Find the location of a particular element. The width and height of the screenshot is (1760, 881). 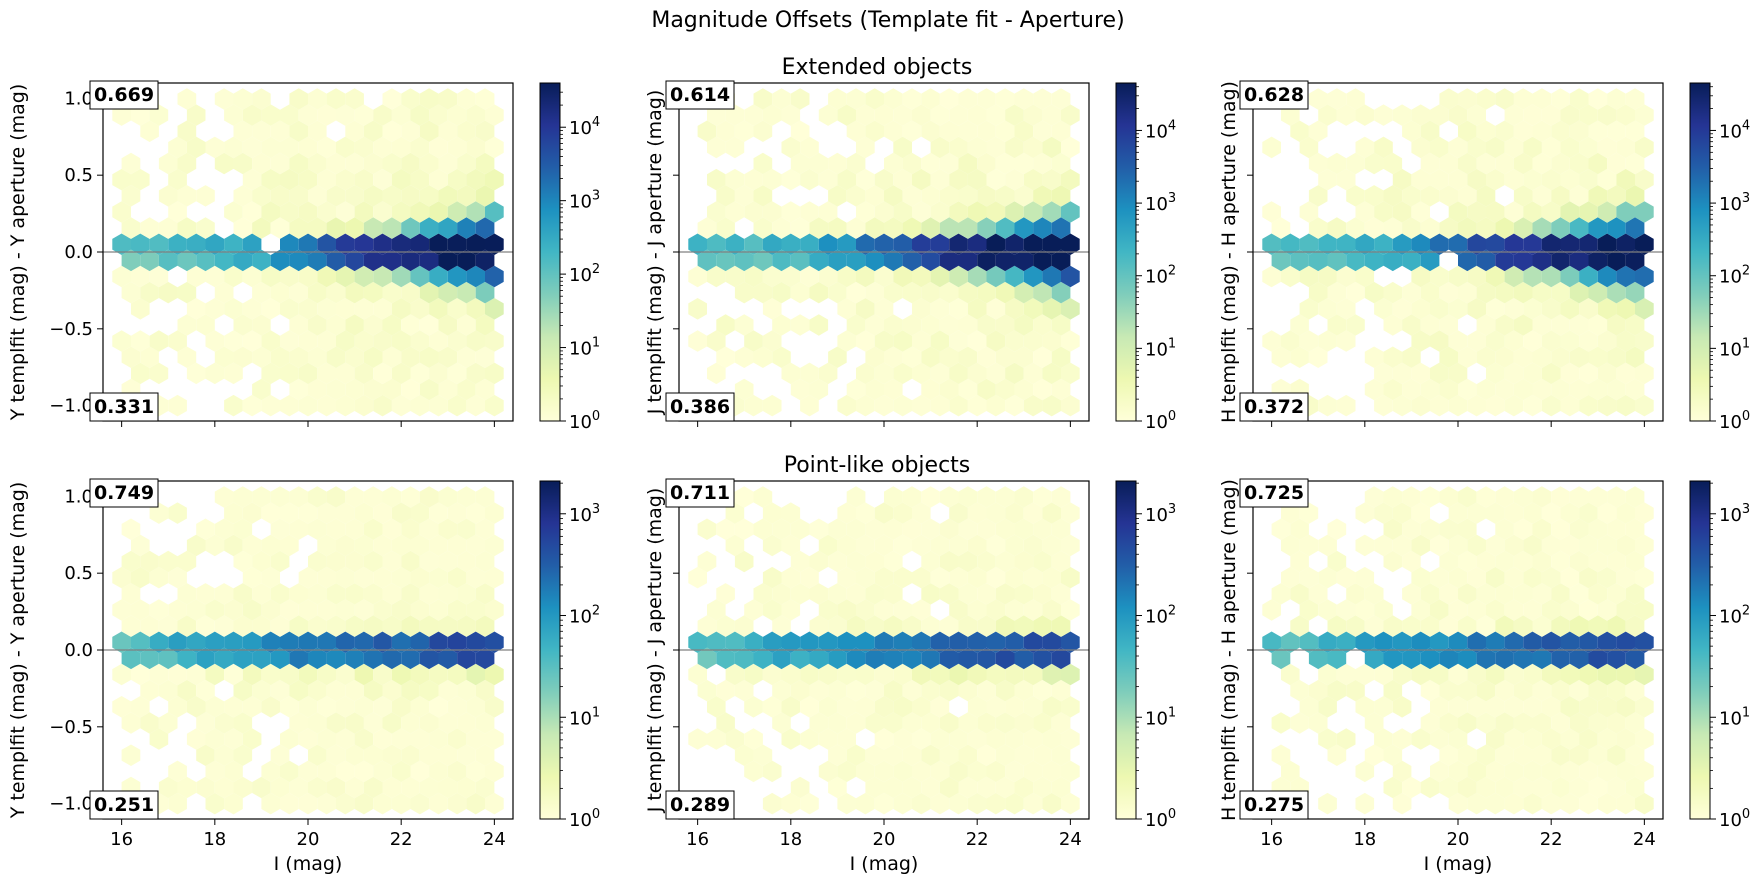

x-tick-label: 20 is located at coordinates (884, 839).